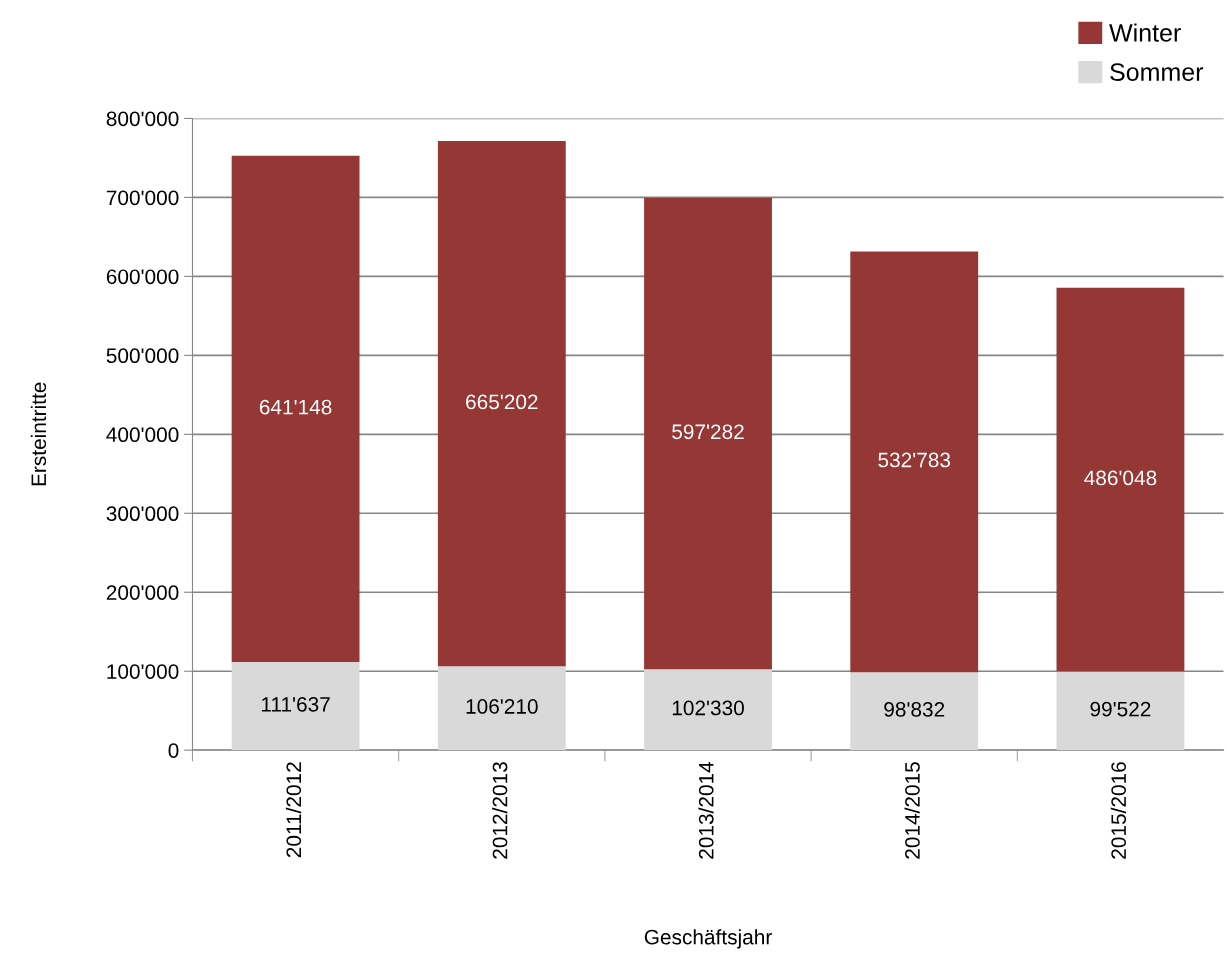 The height and width of the screenshot is (963, 1226). Describe the element at coordinates (293, 810) in the screenshot. I see `x-tick-label: 2011/2012` at that location.